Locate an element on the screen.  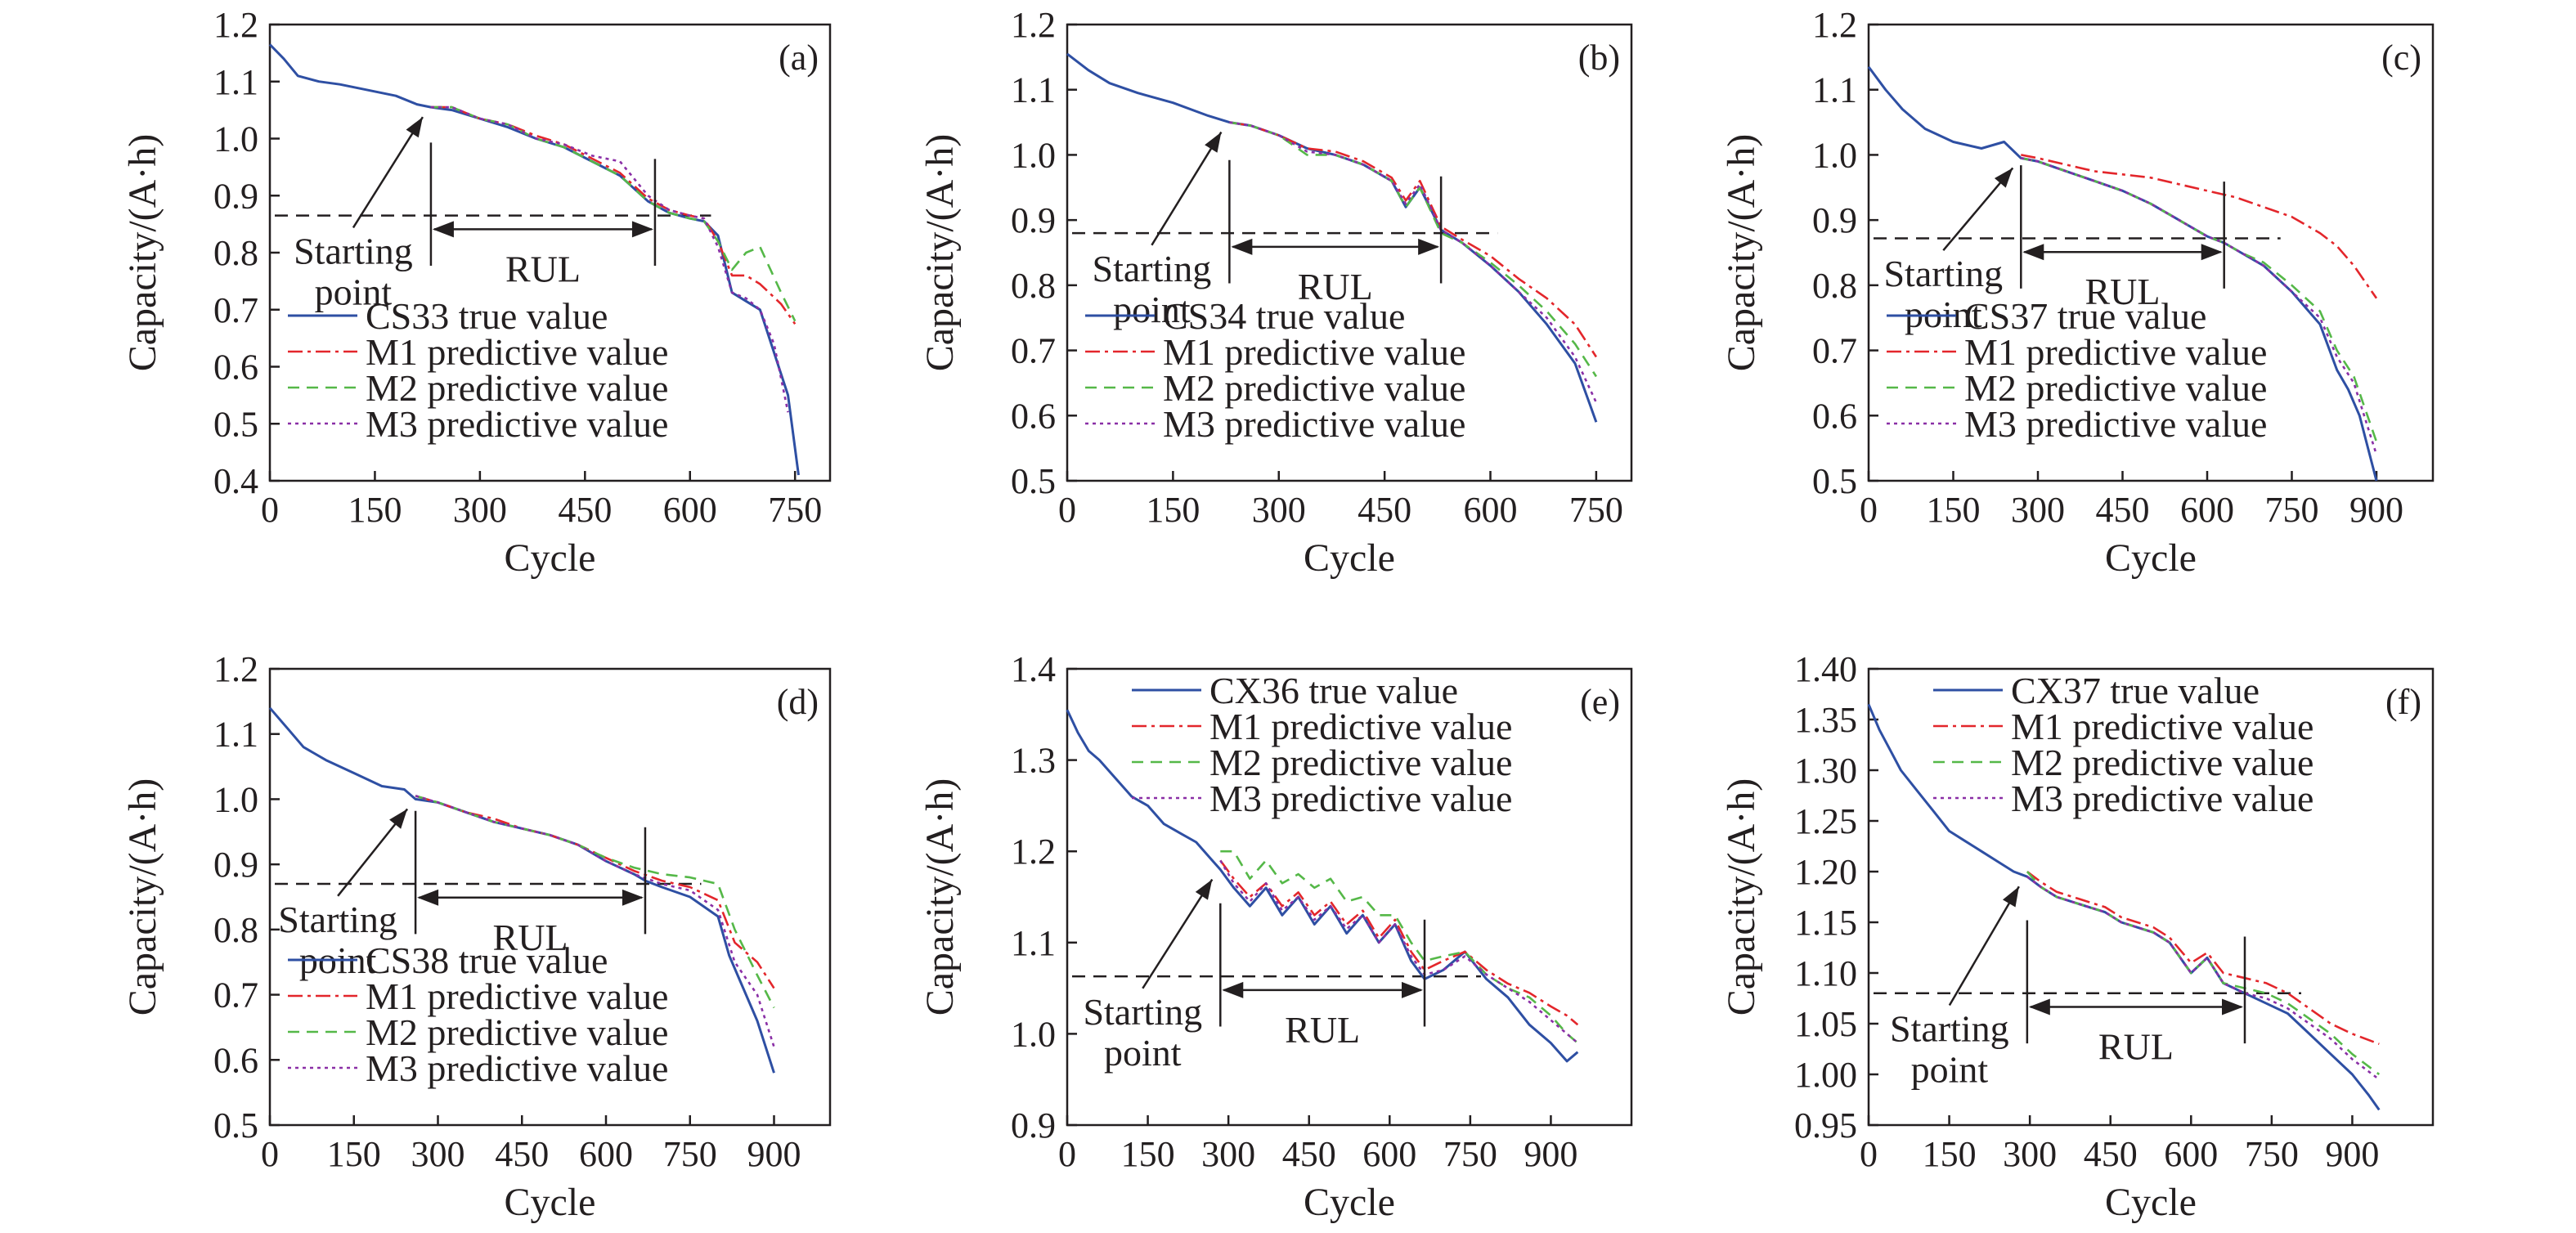
x-tick-label: 900 is located at coordinates (774, 1154).